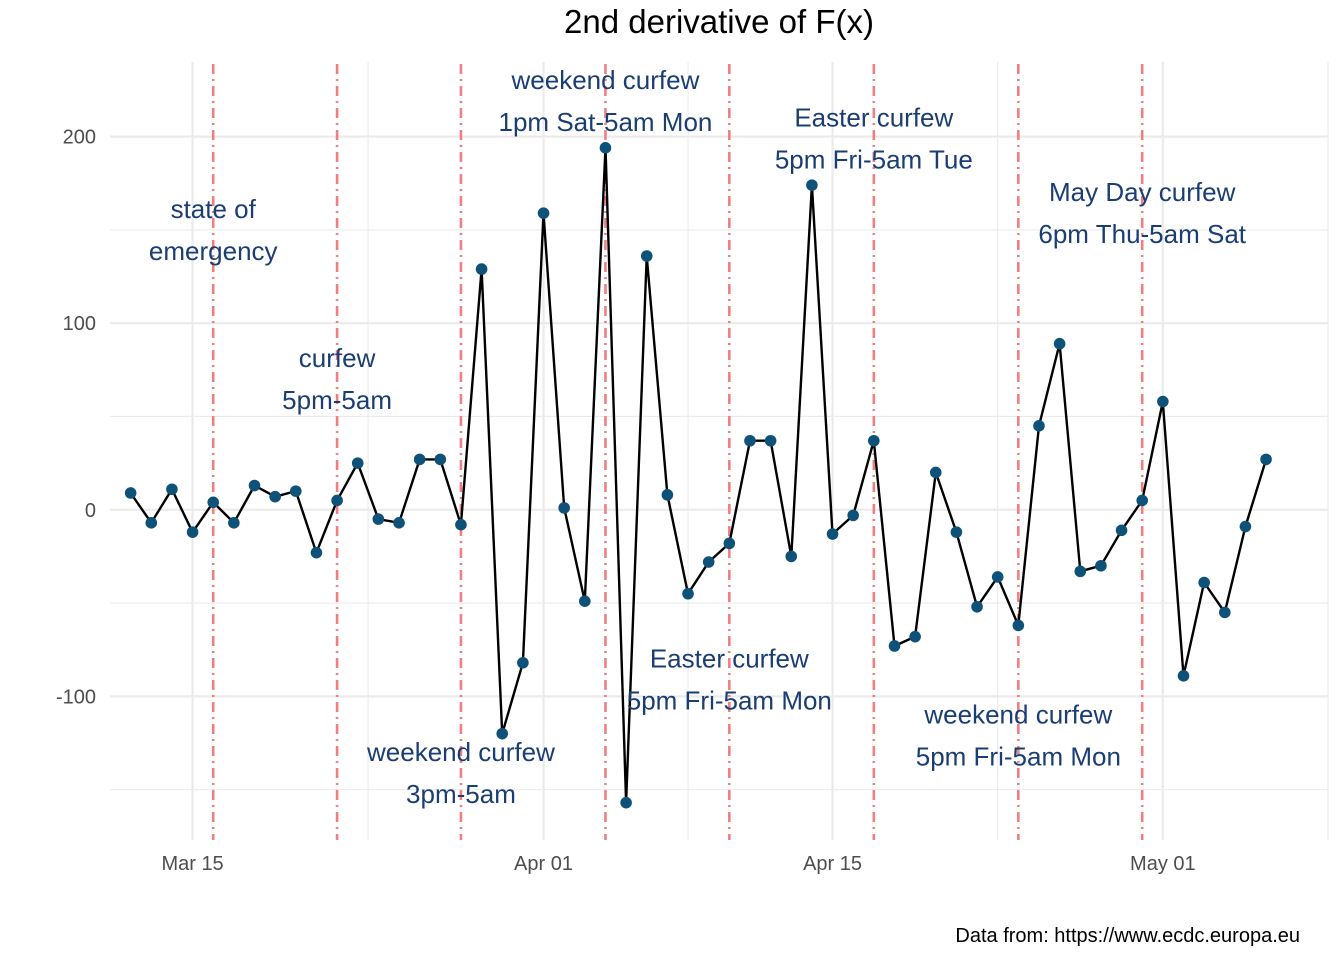 The width and height of the screenshot is (1344, 960). I want to click on annotation-line: 3pm-5am, so click(461, 794).